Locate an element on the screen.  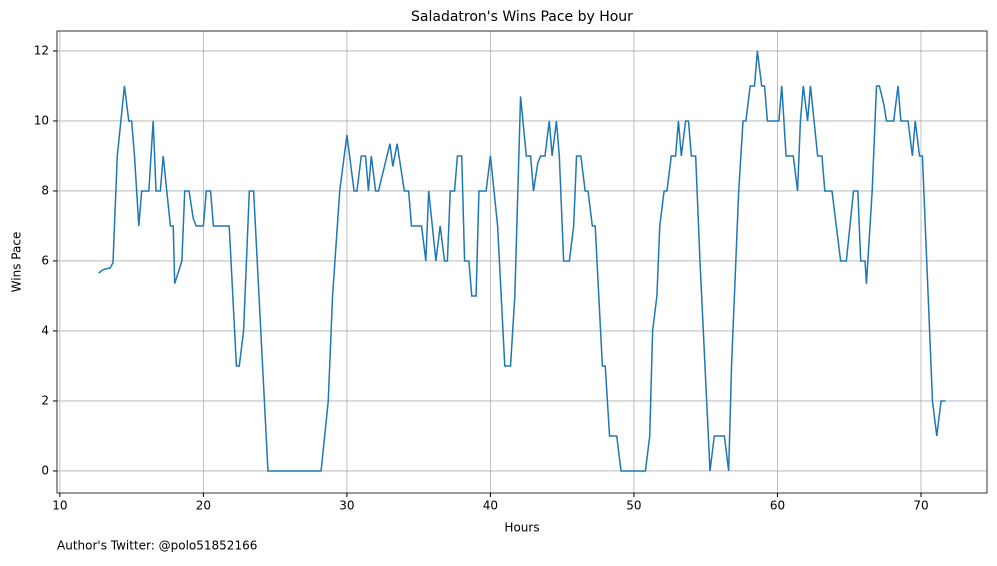
y-tick-label: 8 is located at coordinates (45, 190).